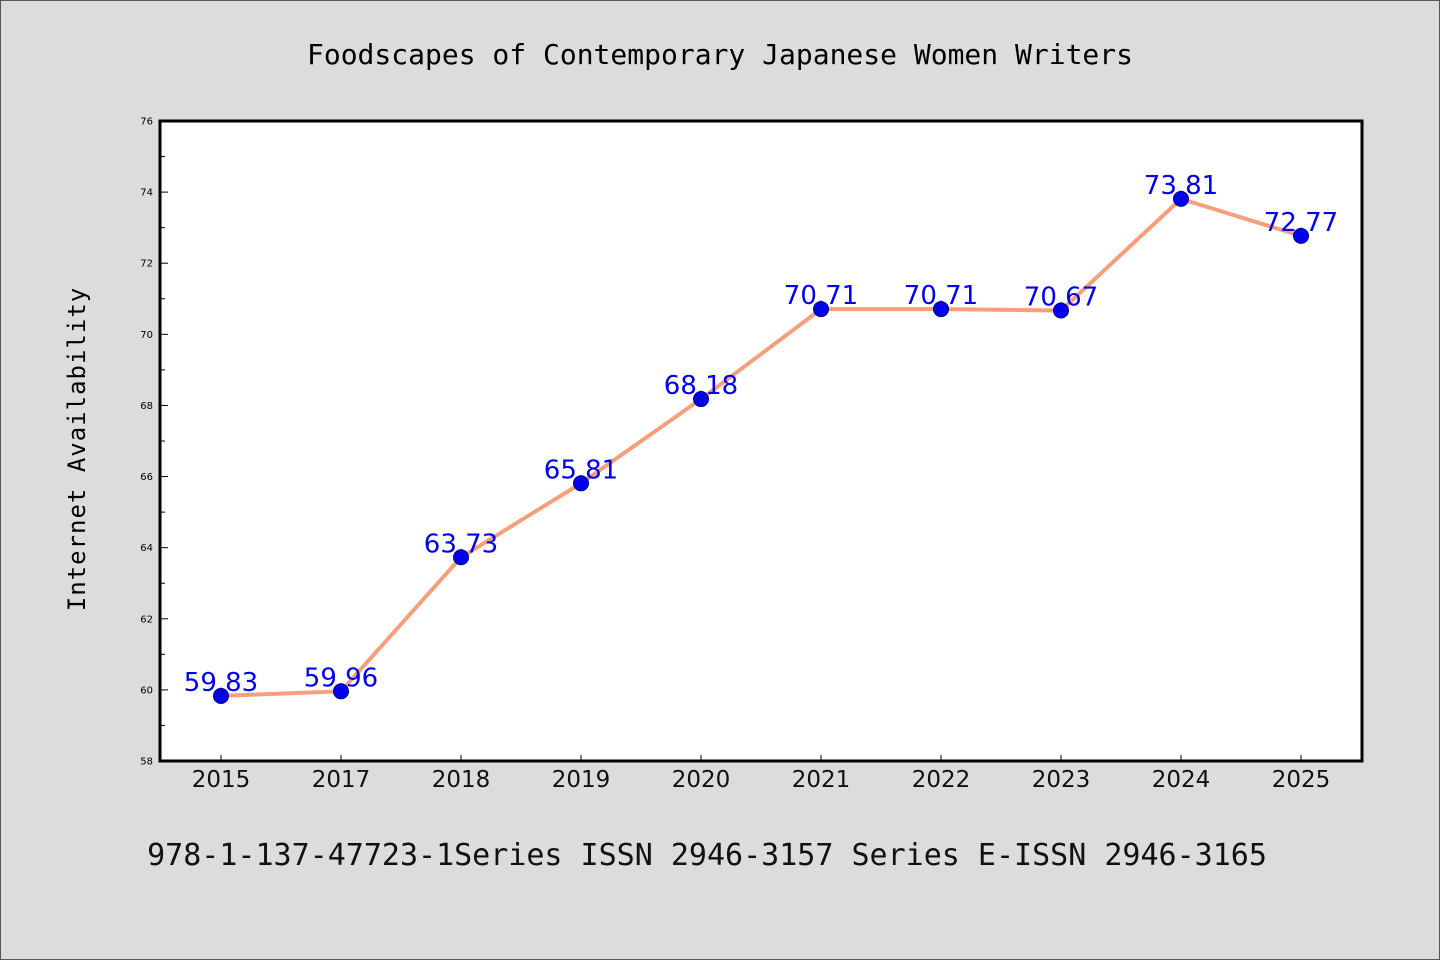 Image resolution: width=1440 pixels, height=960 pixels. Describe the element at coordinates (146, 406) in the screenshot. I see `y-tick-label: 68` at that location.